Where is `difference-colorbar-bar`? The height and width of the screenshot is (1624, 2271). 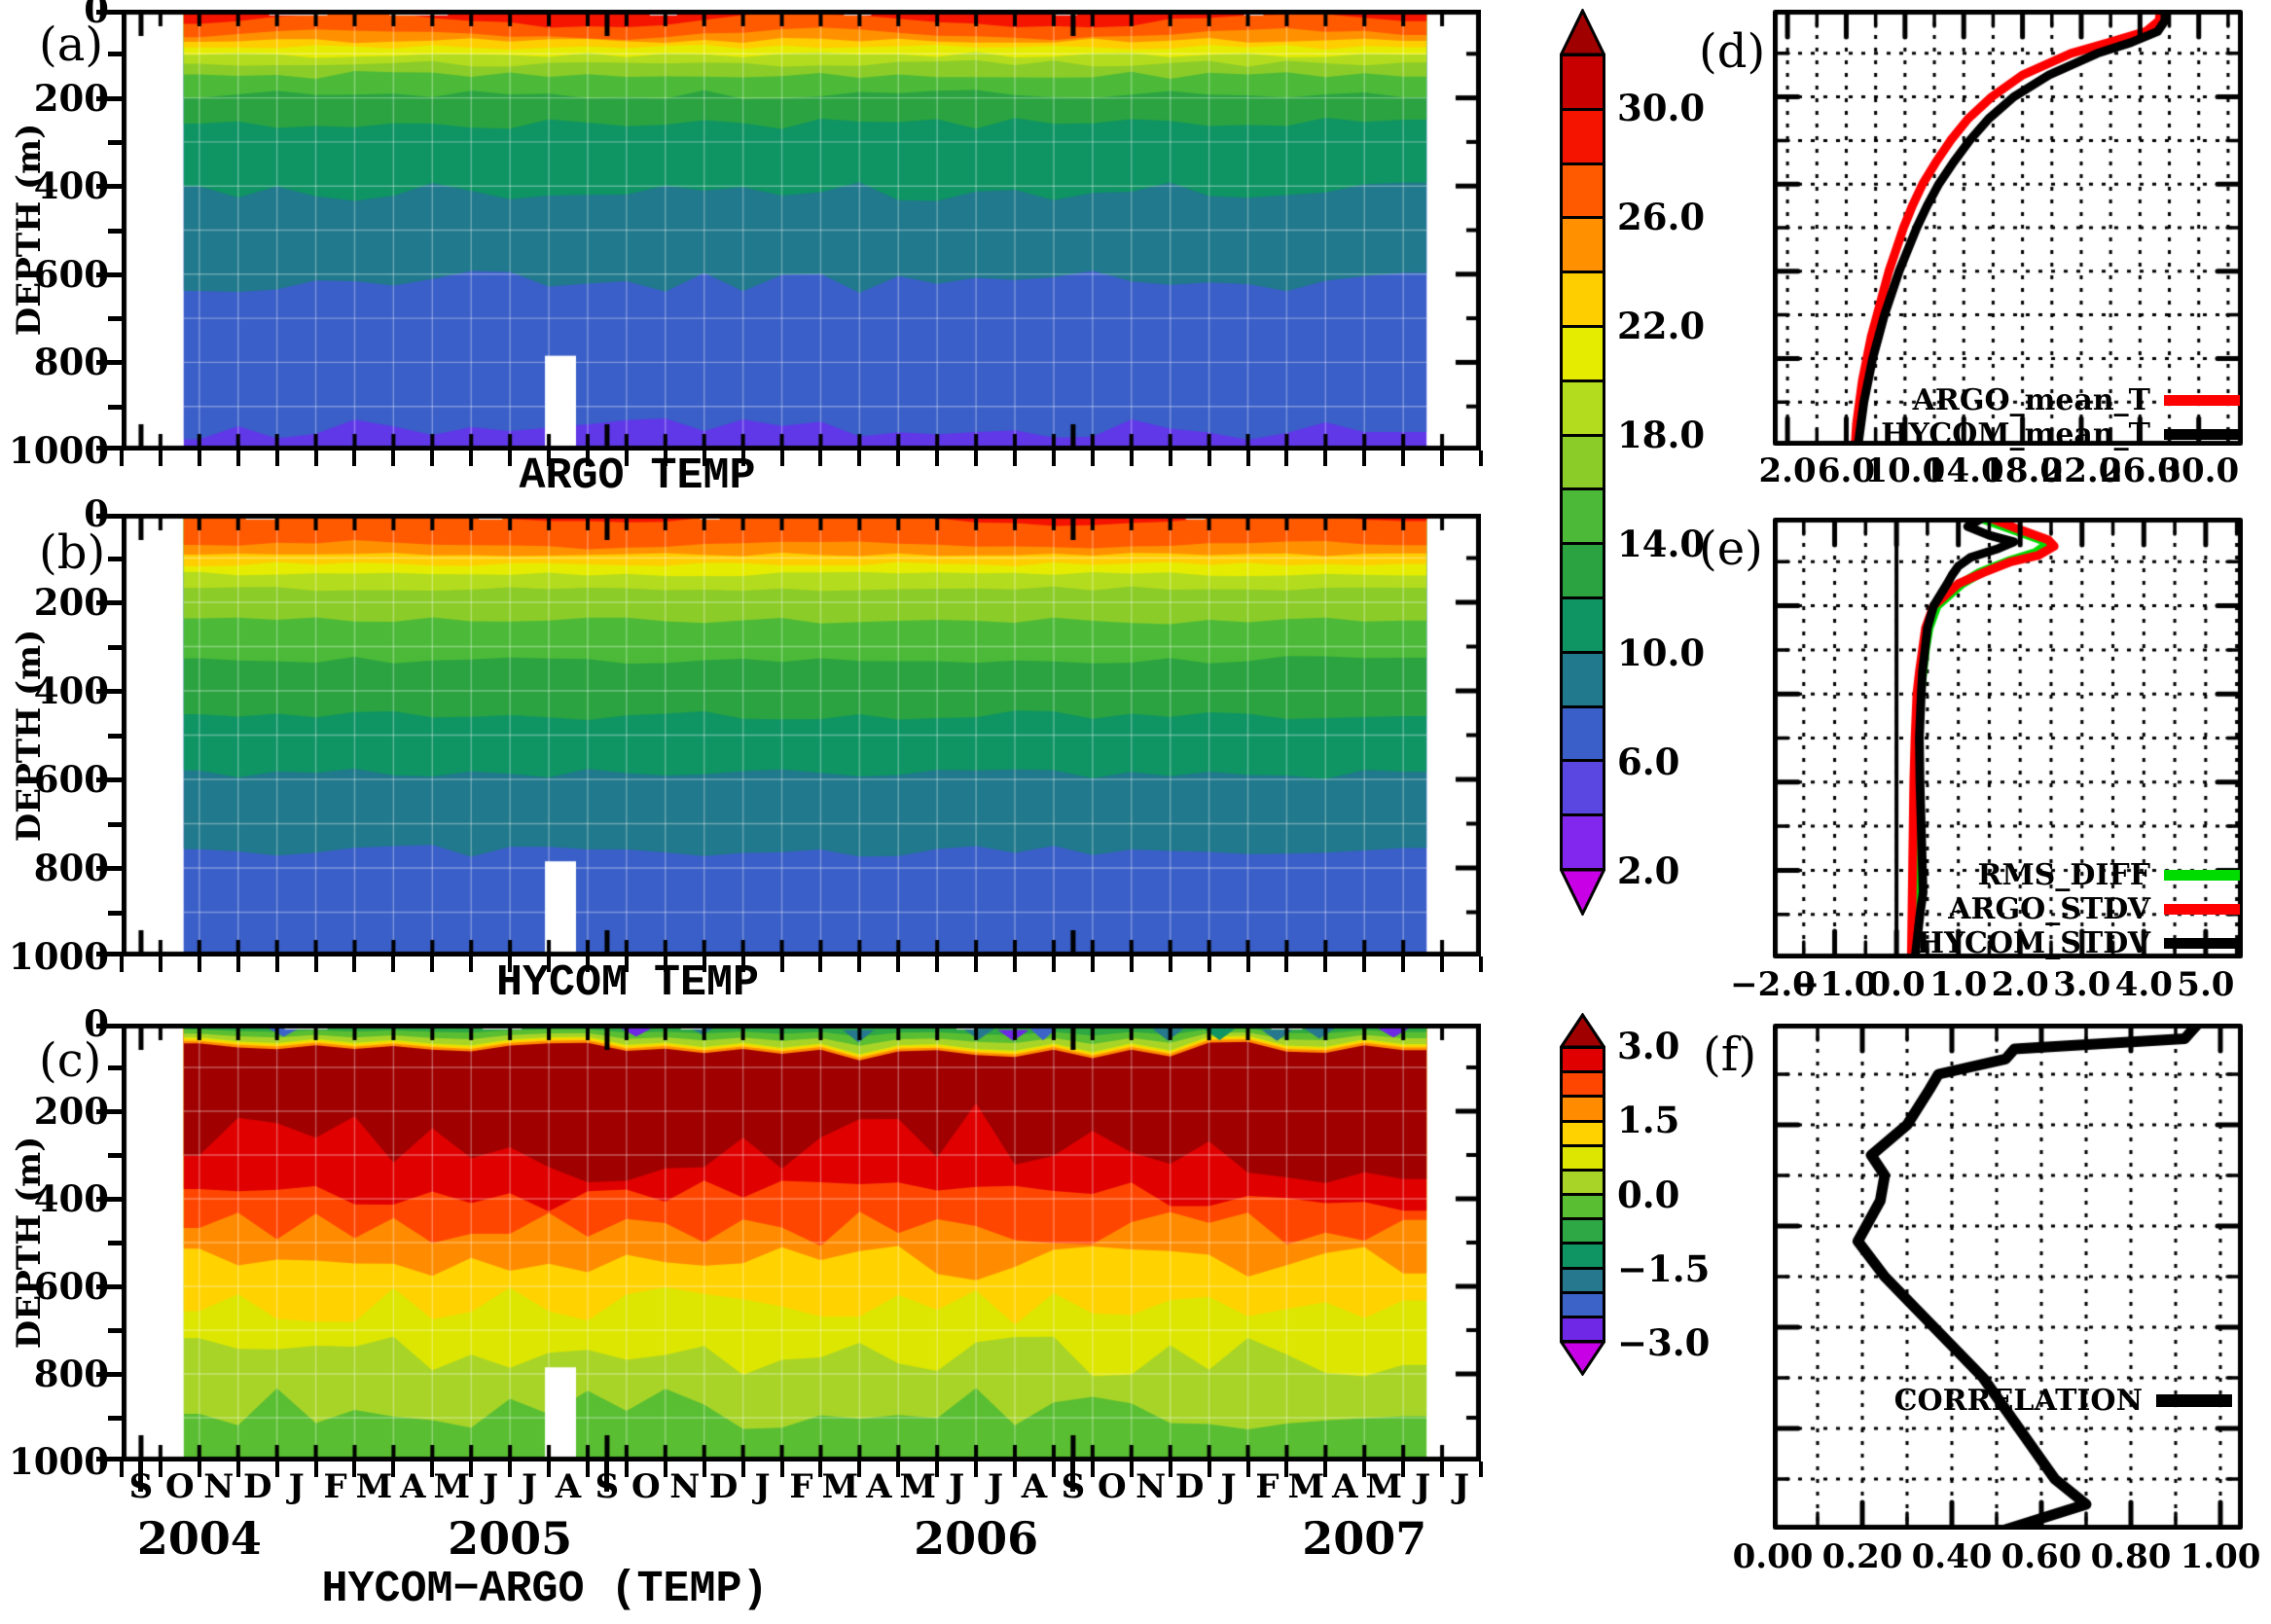
difference-colorbar-bar is located at coordinates (1582, 1194).